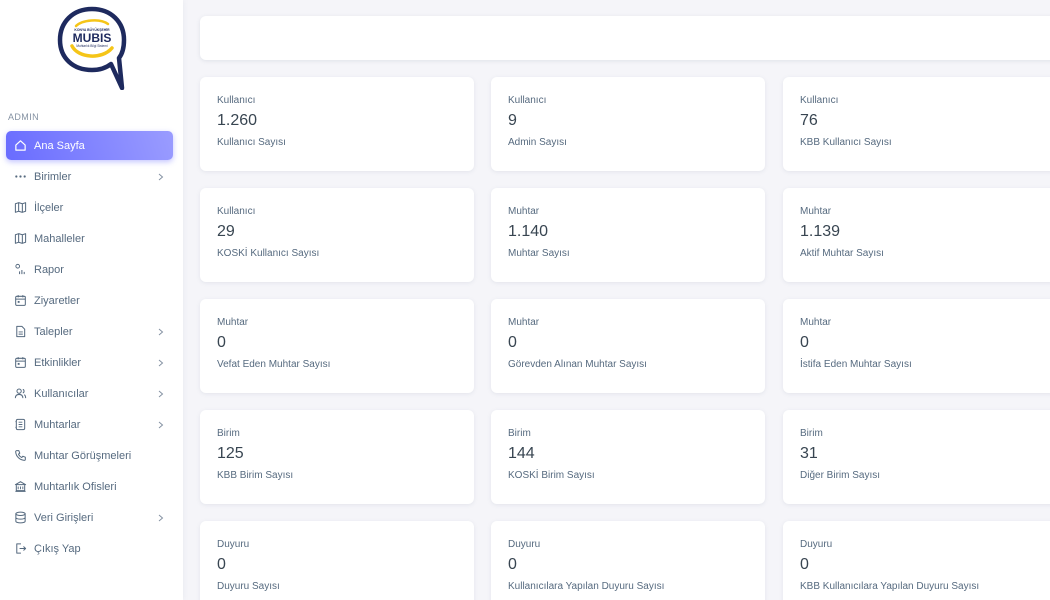 The width and height of the screenshot is (1050, 600). I want to click on dots-icon, so click(20, 177).